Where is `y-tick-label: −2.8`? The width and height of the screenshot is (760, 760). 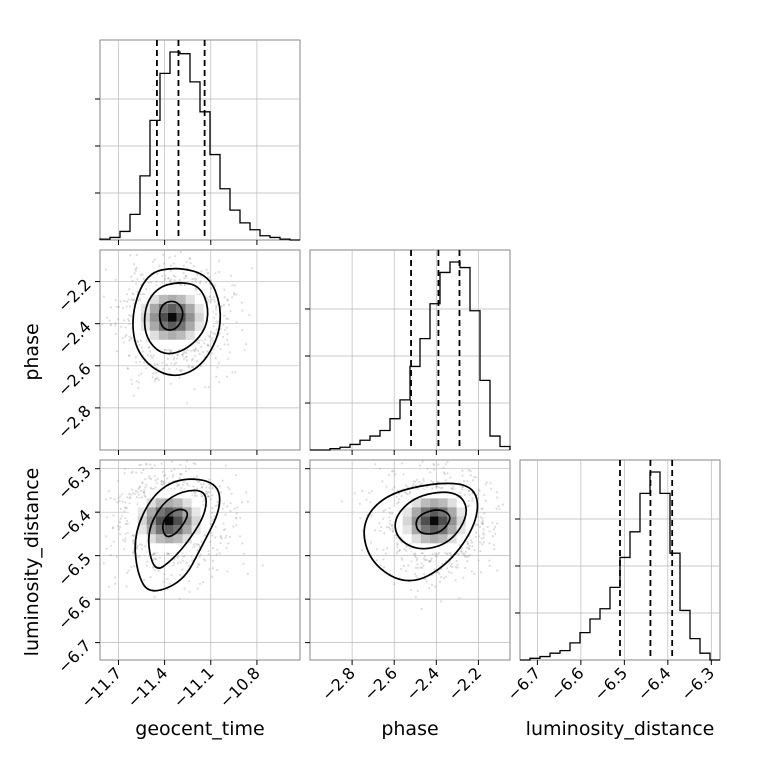
y-tick-label: −2.8 is located at coordinates (74, 421).